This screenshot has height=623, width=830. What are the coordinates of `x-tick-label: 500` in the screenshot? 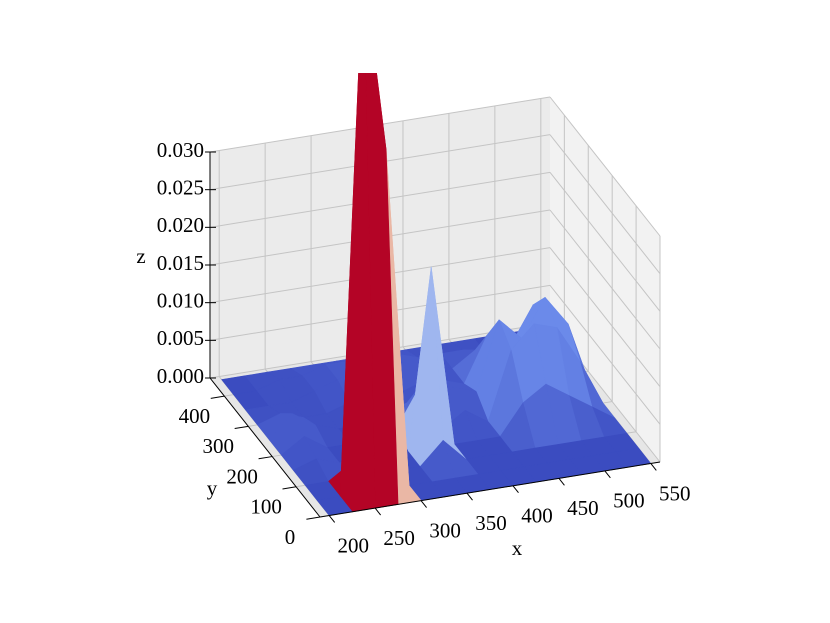 It's located at (629, 501).